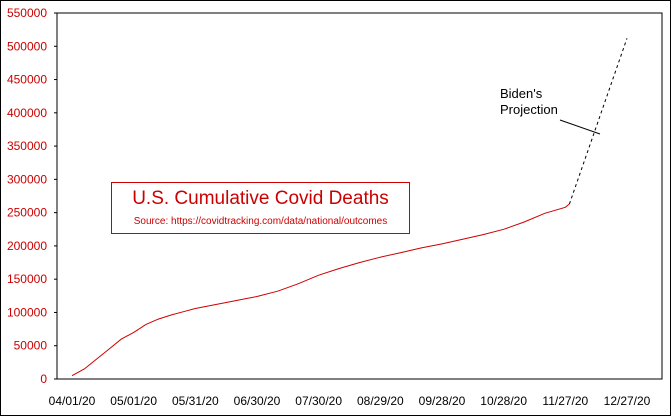 Image resolution: width=671 pixels, height=416 pixels. What do you see at coordinates (31, 346) in the screenshot?
I see `y-tick-label: 50000` at bounding box center [31, 346].